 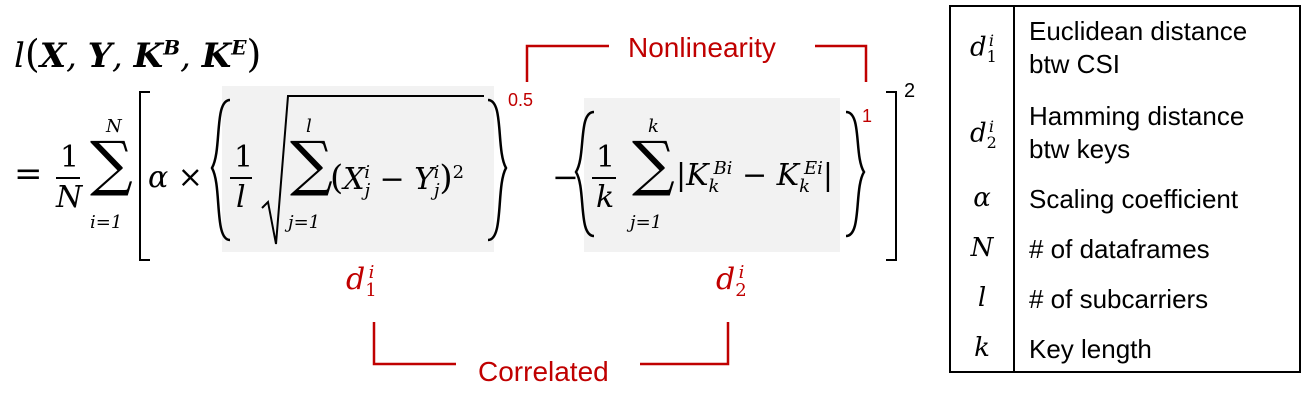 What do you see at coordinates (521, 100) in the screenshot?
I see `exponent-0-5: 0.5` at bounding box center [521, 100].